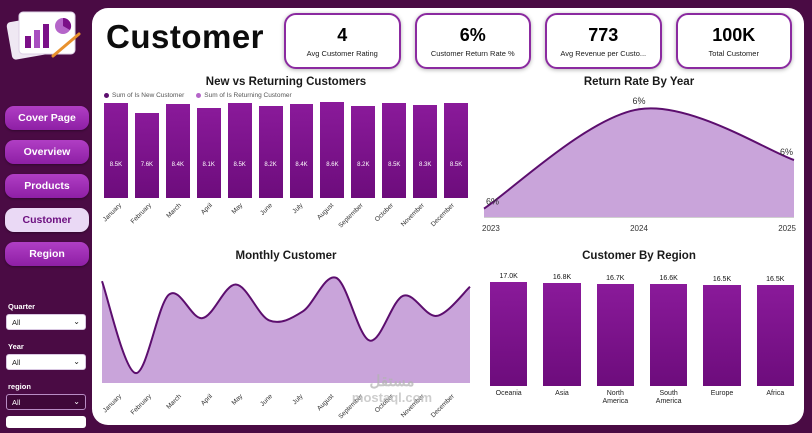 The width and height of the screenshot is (812, 433). What do you see at coordinates (562, 277) in the screenshot?
I see `bar-value-label: 16.8K` at bounding box center [562, 277].